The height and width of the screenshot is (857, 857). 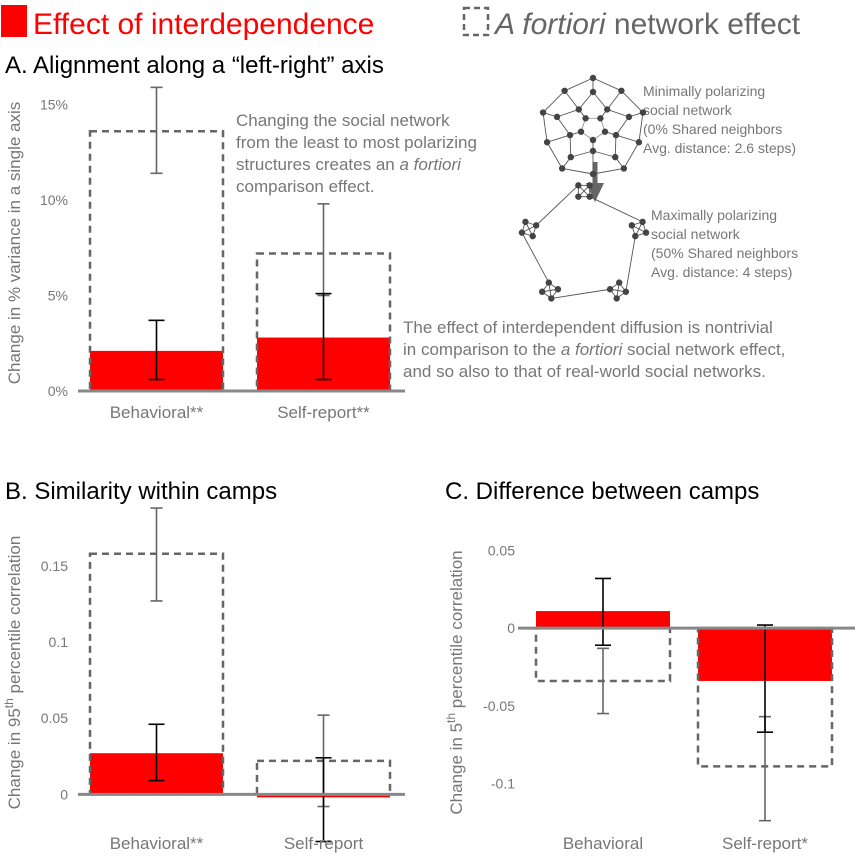 I want to click on y-tick-label: 0.1, so click(x=59, y=642).